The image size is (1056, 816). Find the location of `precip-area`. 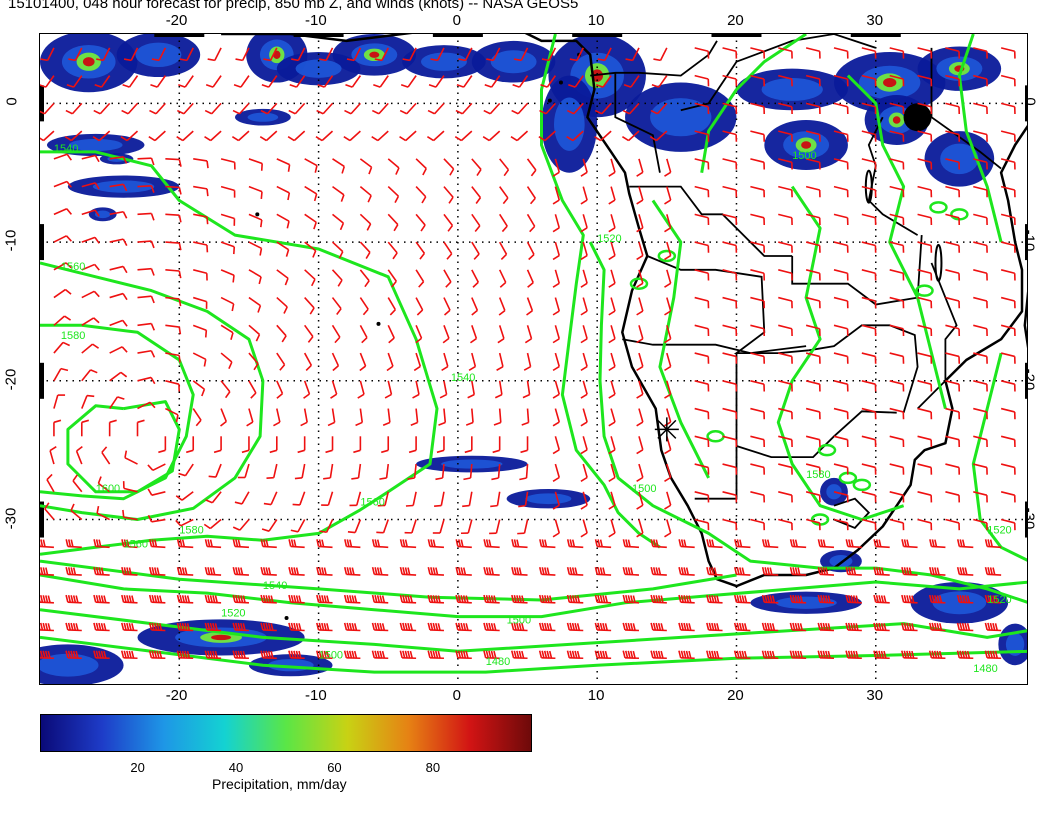

precip-area is located at coordinates (263, 117).